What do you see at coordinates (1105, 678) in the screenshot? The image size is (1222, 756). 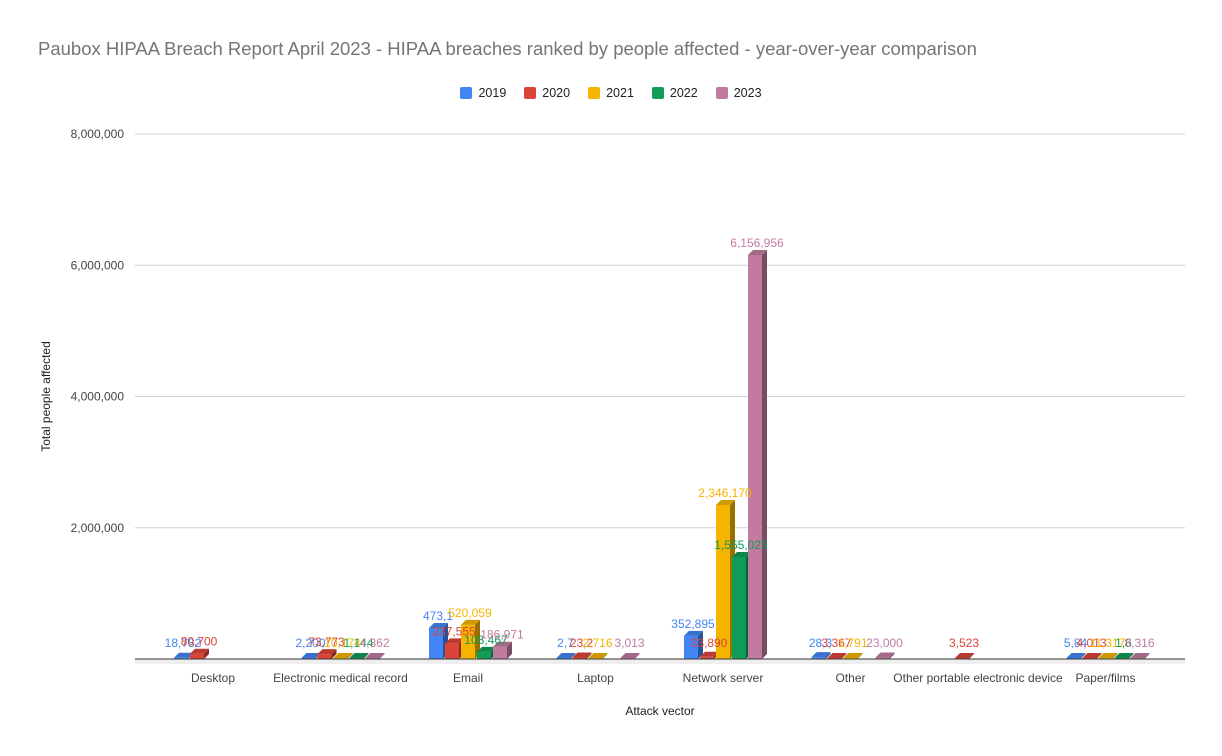 I see `x-tick-label: Paper/films` at bounding box center [1105, 678].